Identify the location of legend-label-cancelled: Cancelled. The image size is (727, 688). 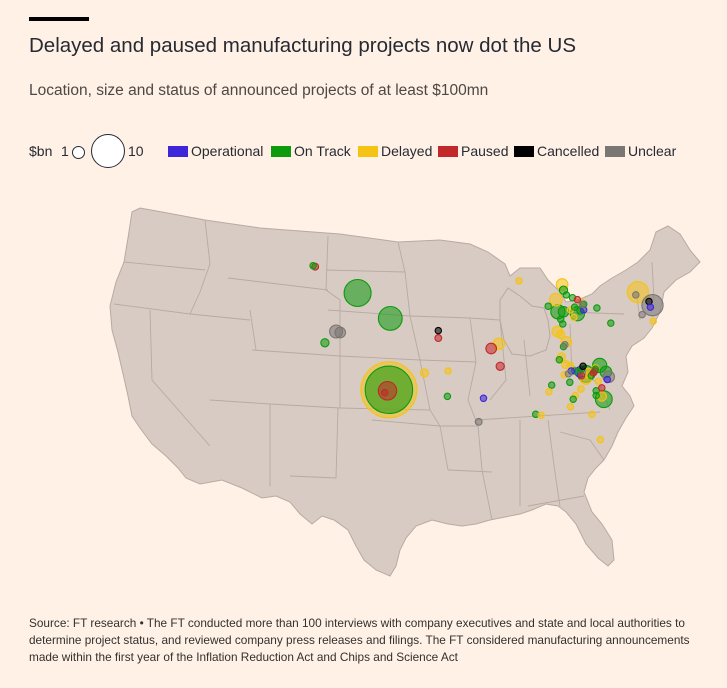
(568, 151).